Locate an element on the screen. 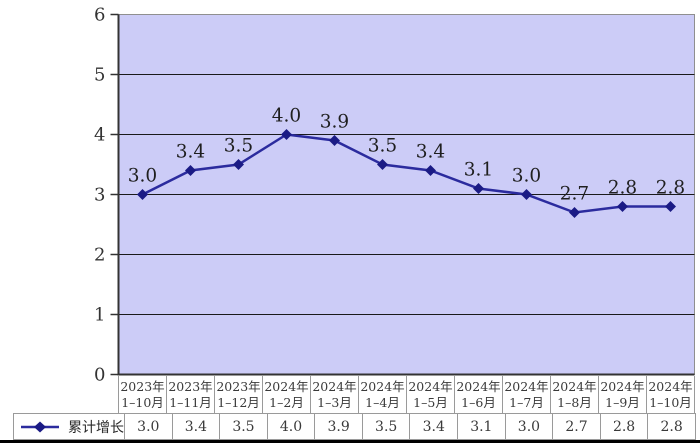 This screenshot has width=700, height=444. table-value-cell: 3.9 is located at coordinates (338, 426).